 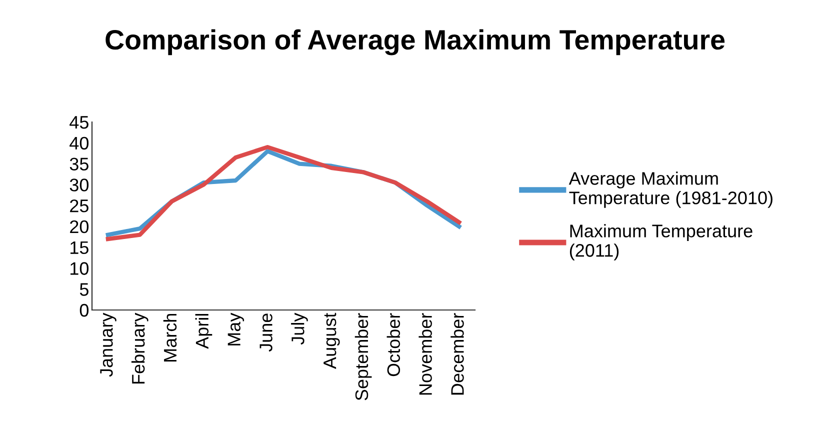 What do you see at coordinates (79, 247) in the screenshot?
I see `y-tick-label: 15` at bounding box center [79, 247].